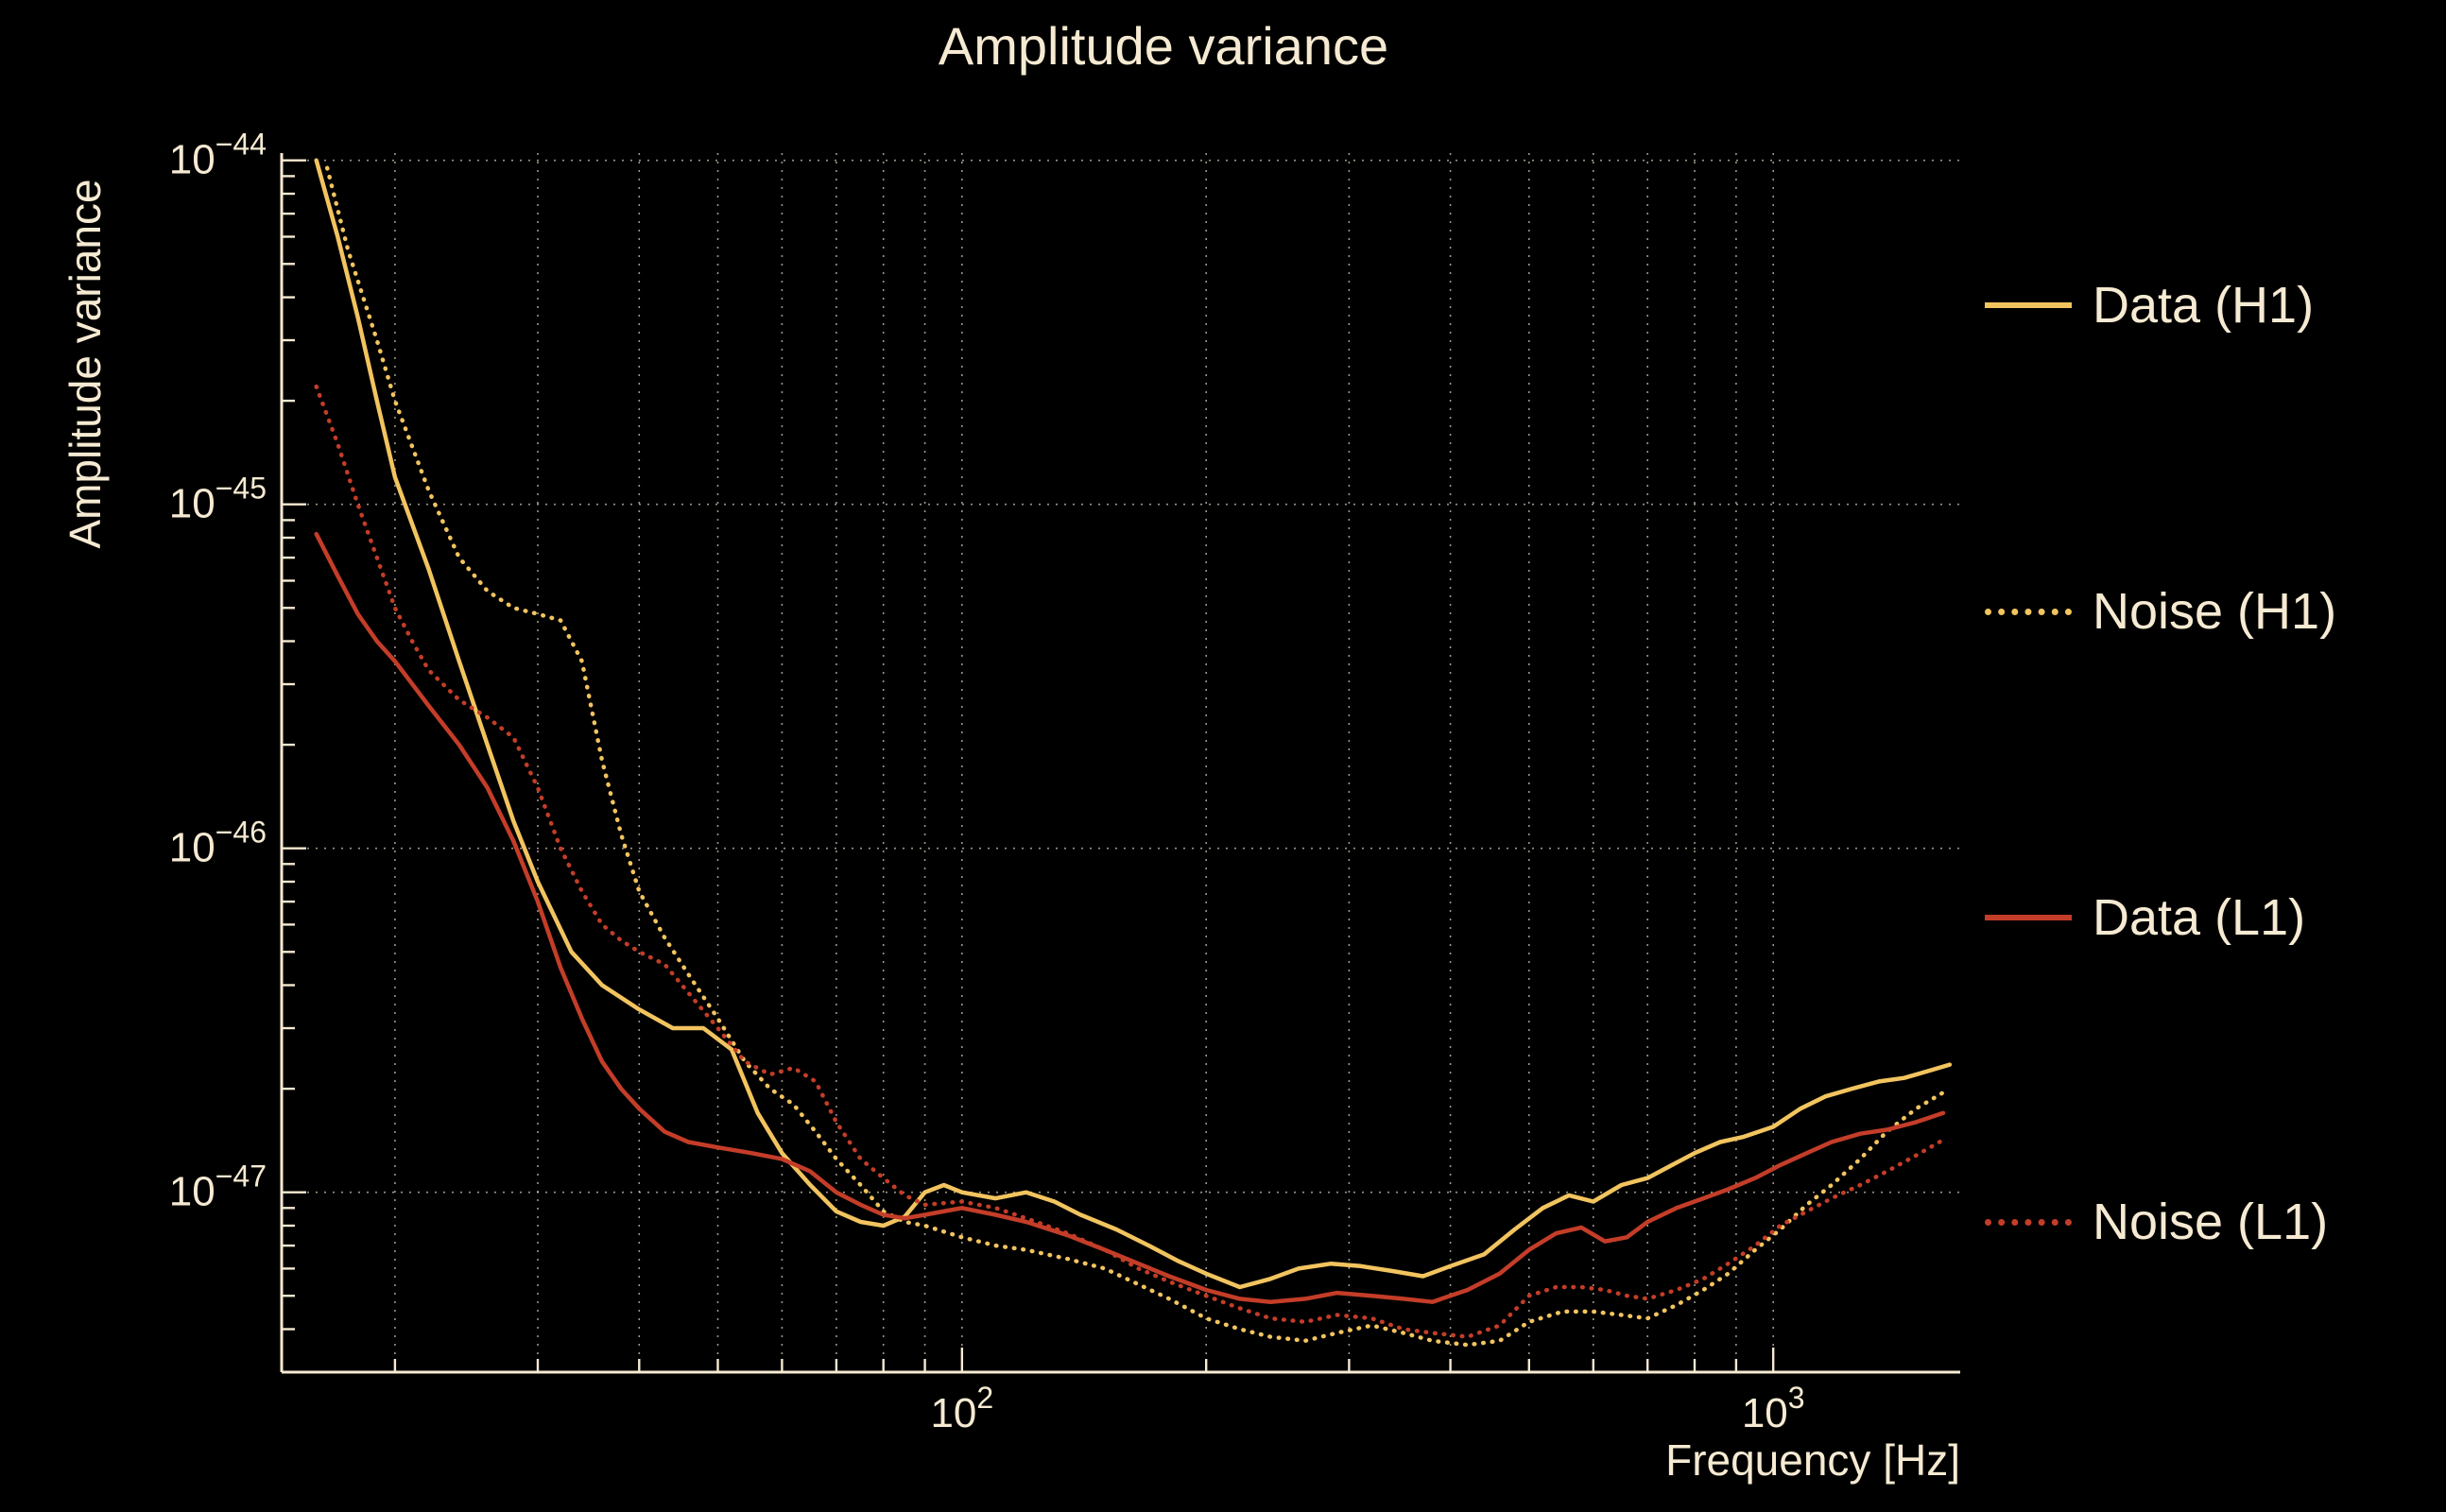 The image size is (2446, 1512). Describe the element at coordinates (1773, 1408) in the screenshot. I see `x-tick-label: 10³` at that location.